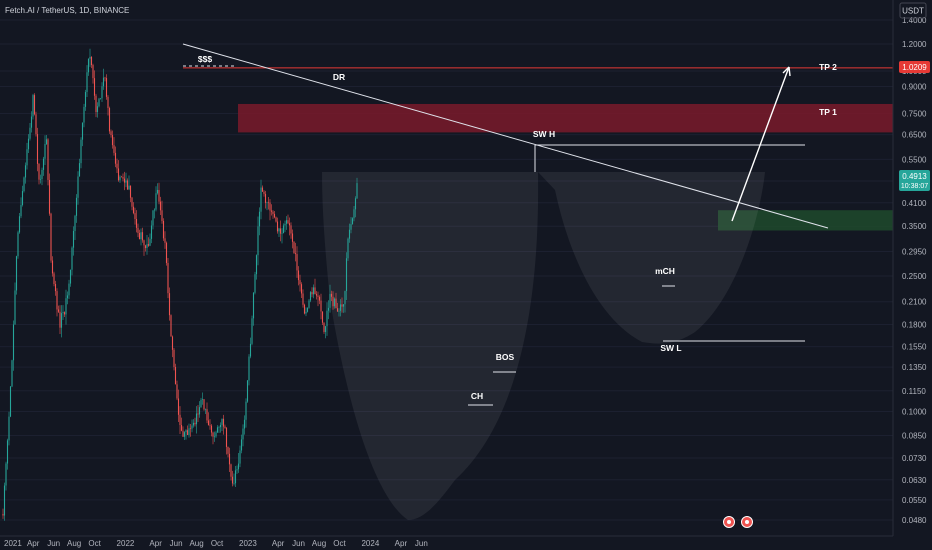 Image resolution: width=932 pixels, height=550 pixels. What do you see at coordinates (805, 220) in the screenshot?
I see `support-zone` at bounding box center [805, 220].